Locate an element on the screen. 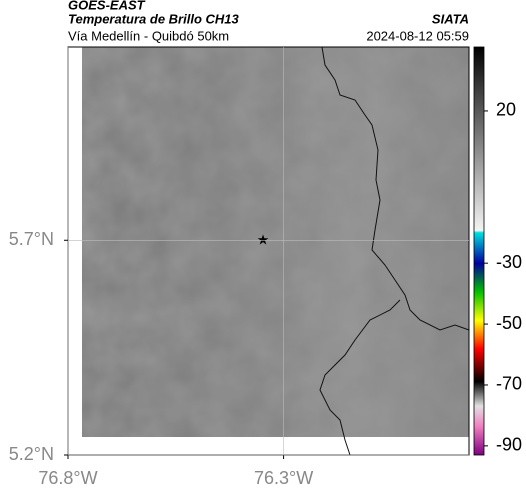 The width and height of the screenshot is (526, 496). timestamp: 2024-08-12 05:59 is located at coordinates (417, 35).